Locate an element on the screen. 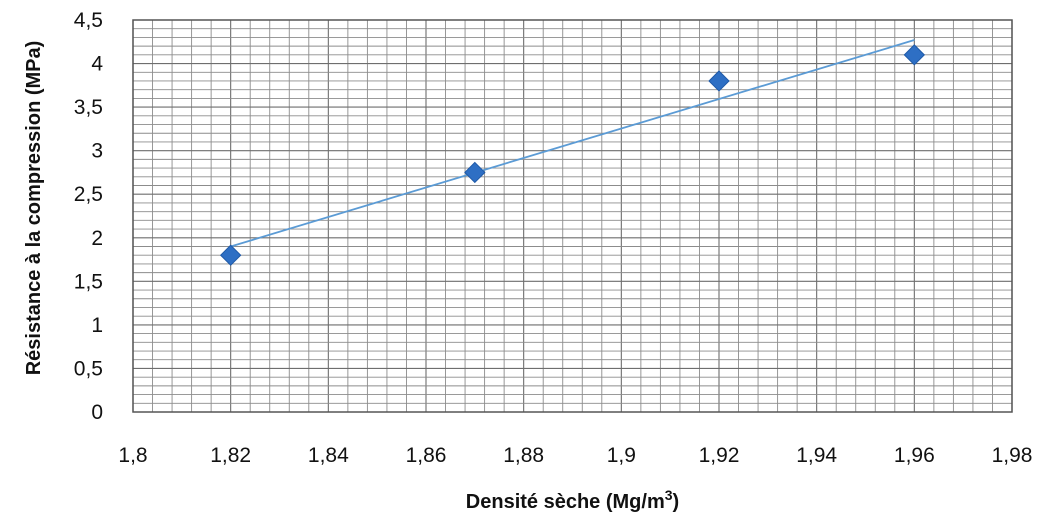 This screenshot has height=523, width=1047. y-axis-tick-labels: 0 0,5 1 1,5 2 2,5 3 3,5 4 4,5 is located at coordinates (89, 216).